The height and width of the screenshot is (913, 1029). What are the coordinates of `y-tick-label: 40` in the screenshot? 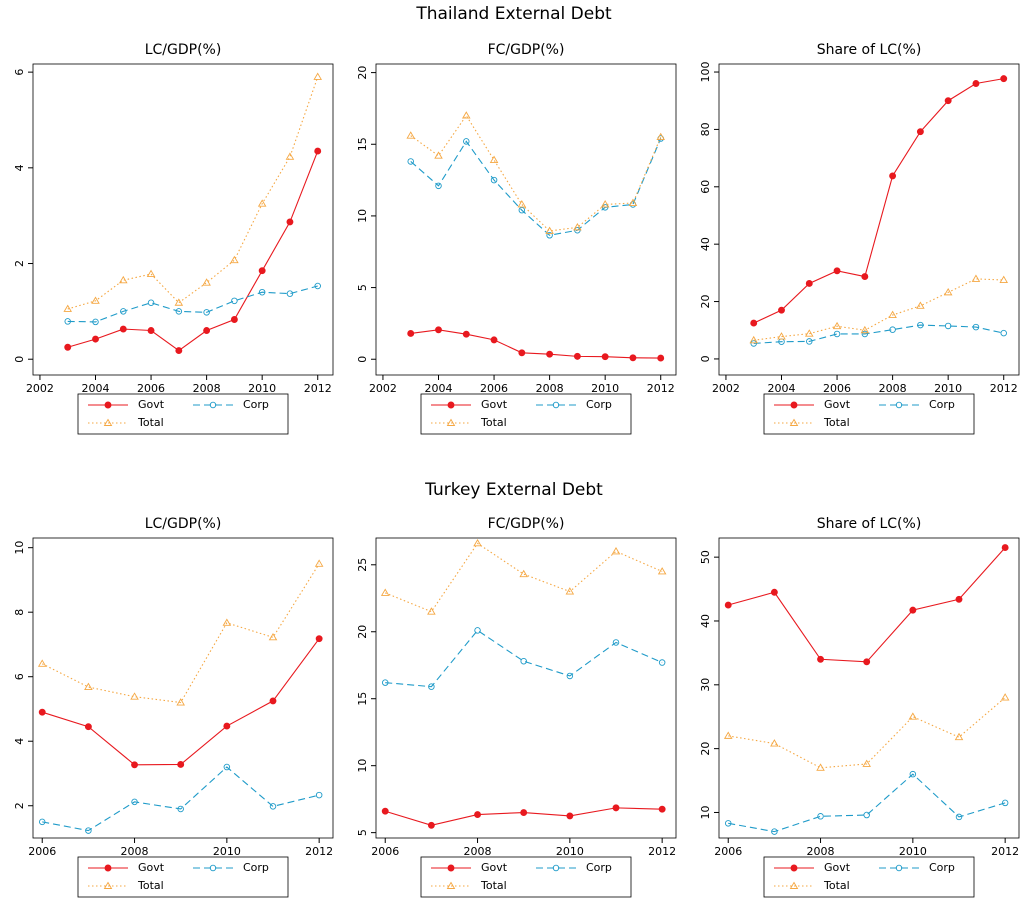 It's located at (705, 621).